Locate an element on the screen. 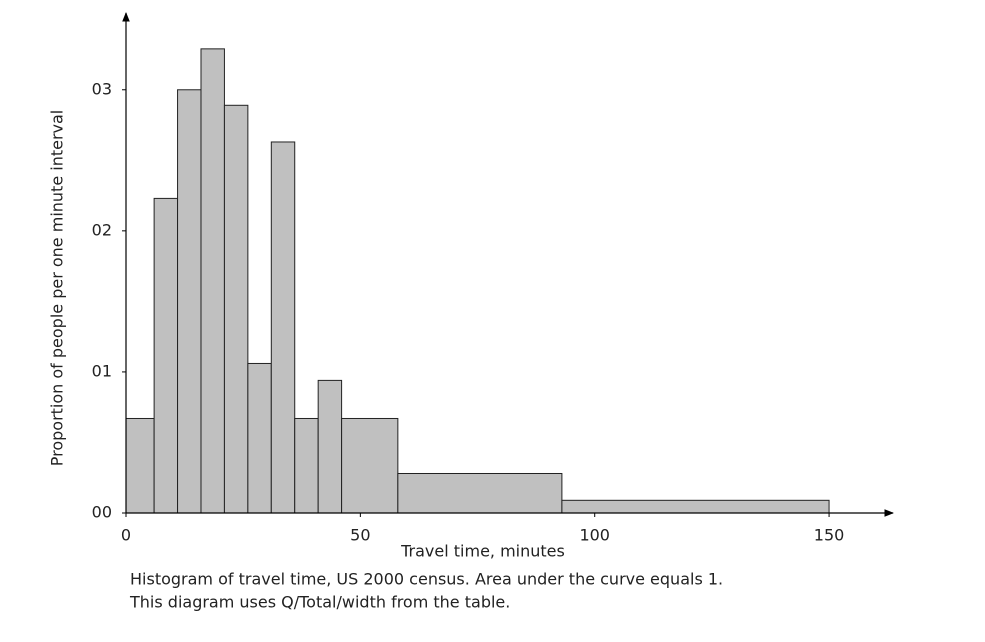  y-tick-label: 02 is located at coordinates (102, 229).